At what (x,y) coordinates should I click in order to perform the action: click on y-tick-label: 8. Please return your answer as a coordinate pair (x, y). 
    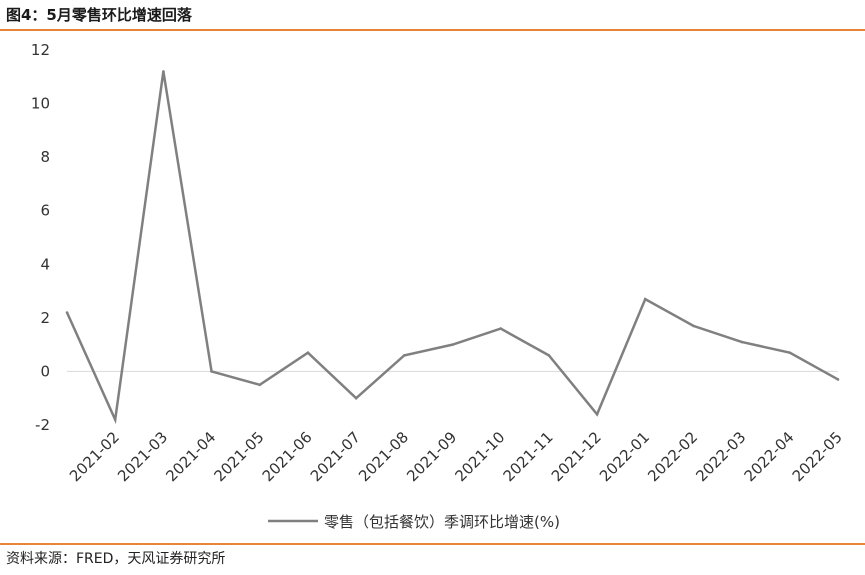
    Looking at the image, I should click on (45, 157).